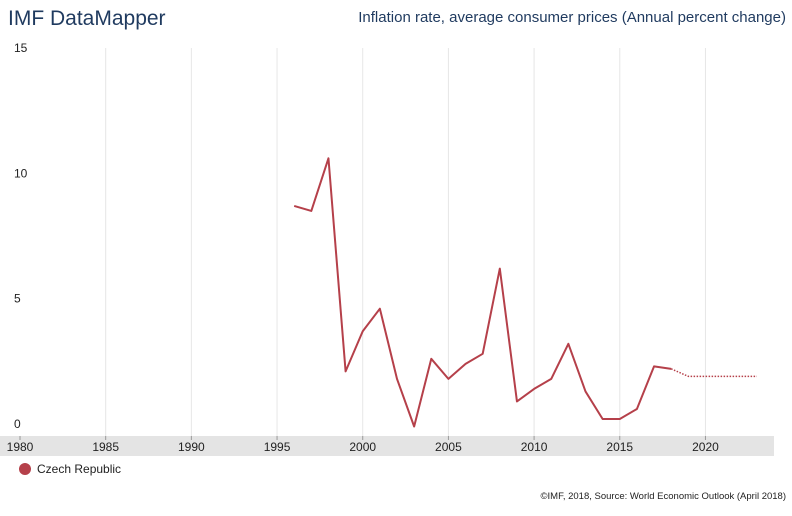 Image resolution: width=792 pixels, height=516 pixels. What do you see at coordinates (277, 447) in the screenshot?
I see `x-tick-label: 1995` at bounding box center [277, 447].